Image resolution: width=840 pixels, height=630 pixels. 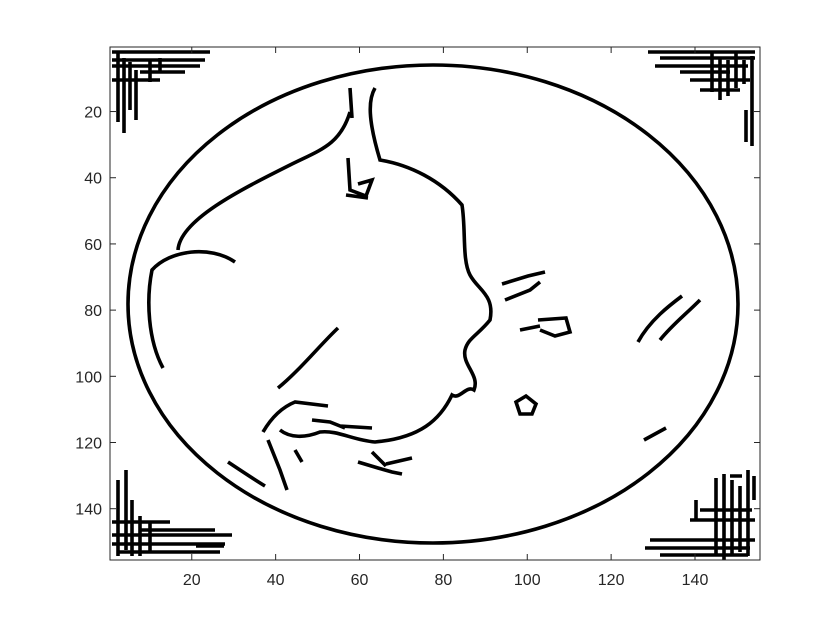 What do you see at coordinates (537, 304) in the screenshot?
I see `right-edges-near-blob` at bounding box center [537, 304].